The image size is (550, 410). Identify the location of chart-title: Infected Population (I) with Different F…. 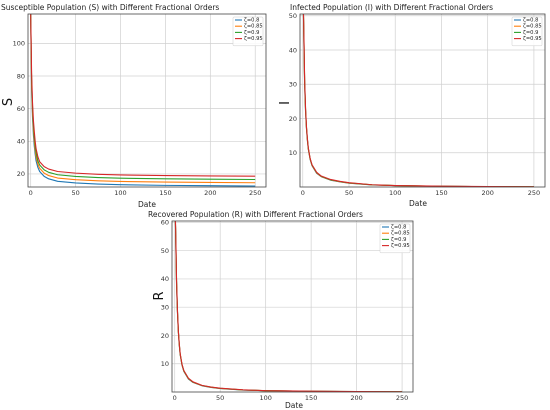
(391, 7).